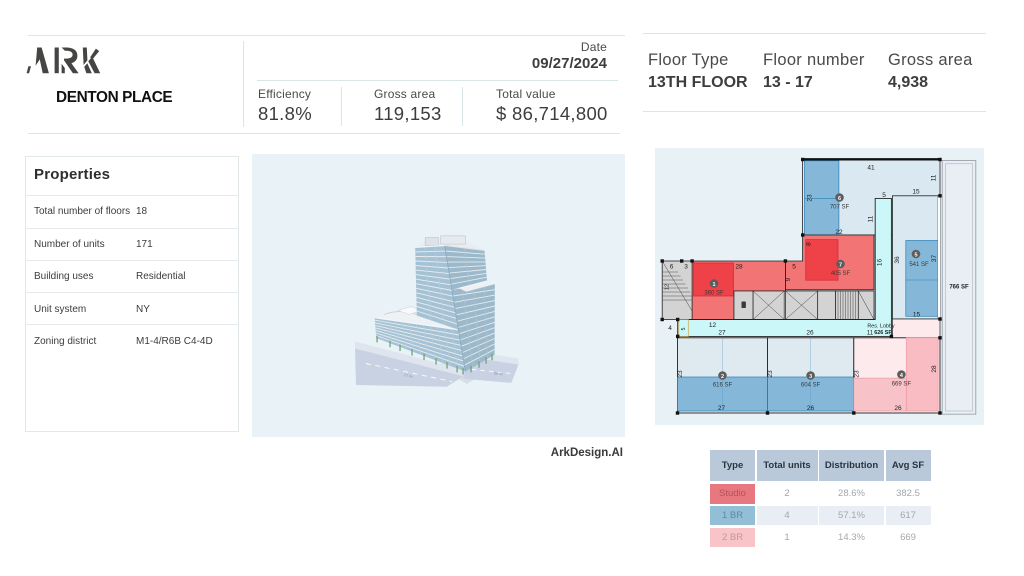  I want to click on svg-text: 604 SF, so click(811, 386).